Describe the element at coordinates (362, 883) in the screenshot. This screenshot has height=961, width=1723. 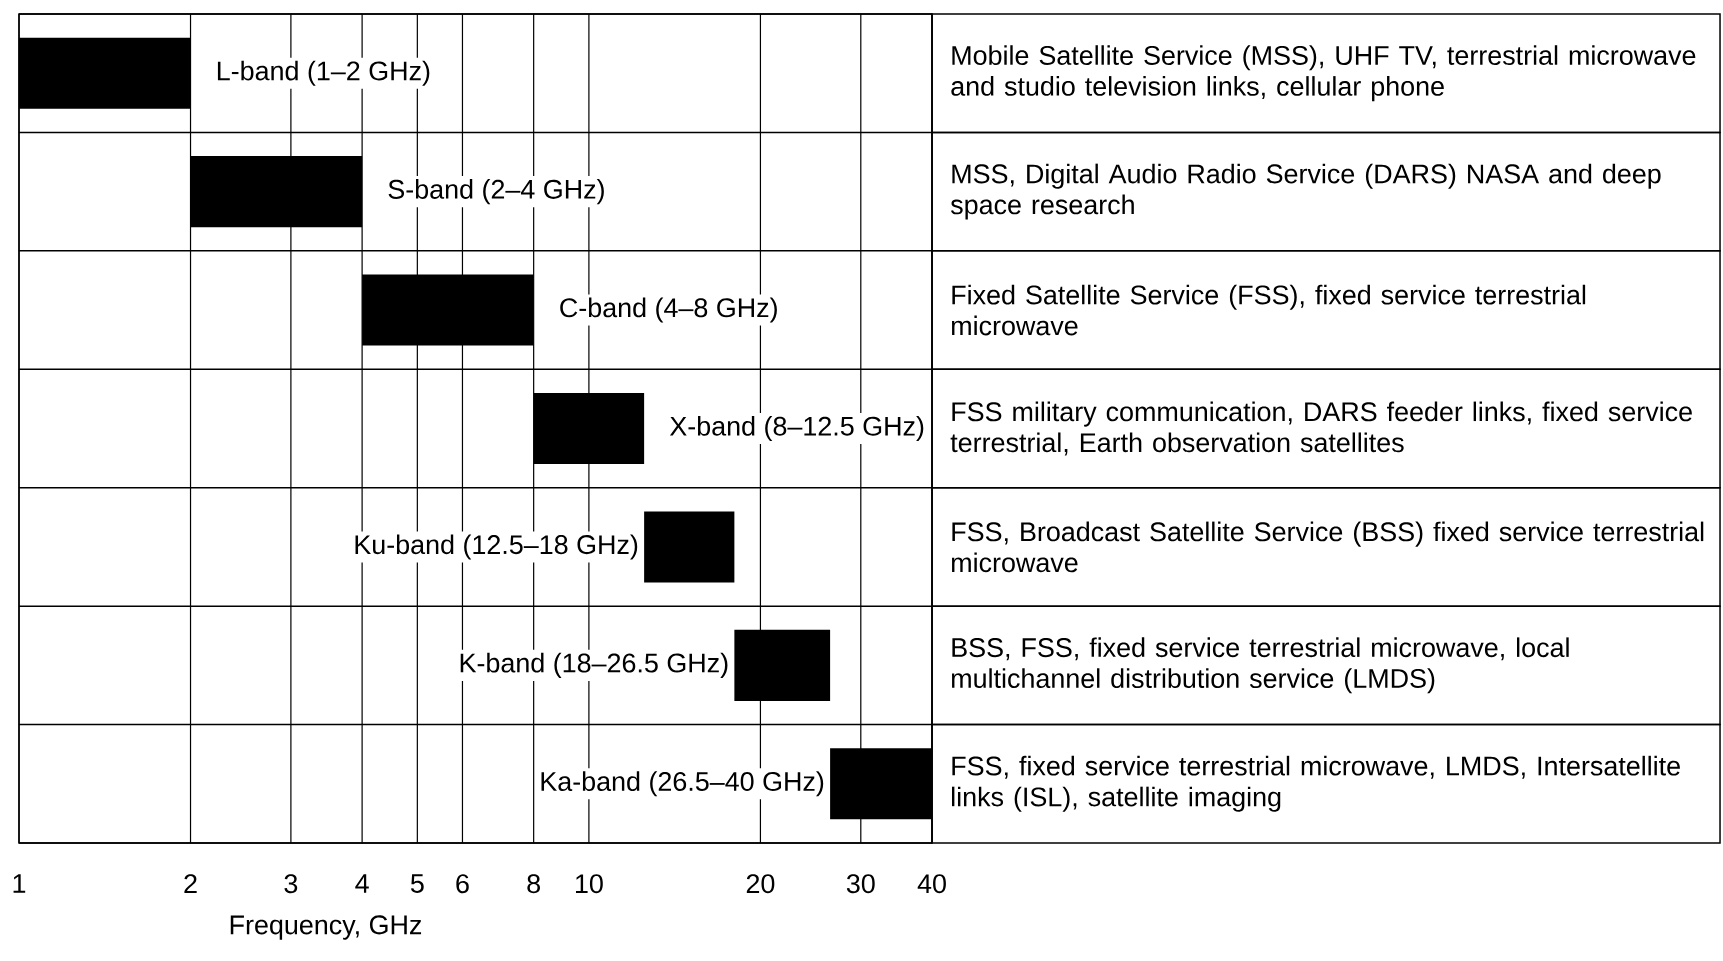
I see `x-tick-label: 4` at that location.